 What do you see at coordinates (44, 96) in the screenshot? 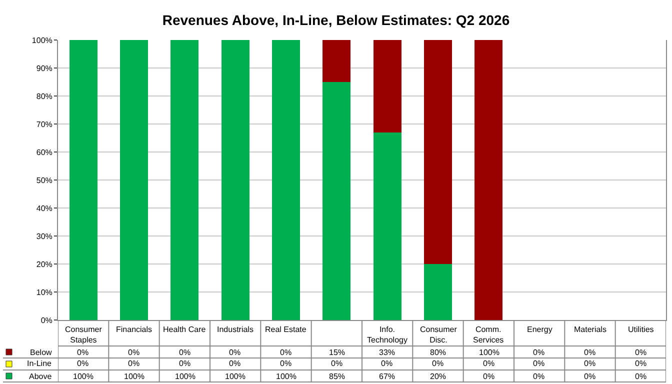
I see `y-tick-label: 80%` at bounding box center [44, 96].